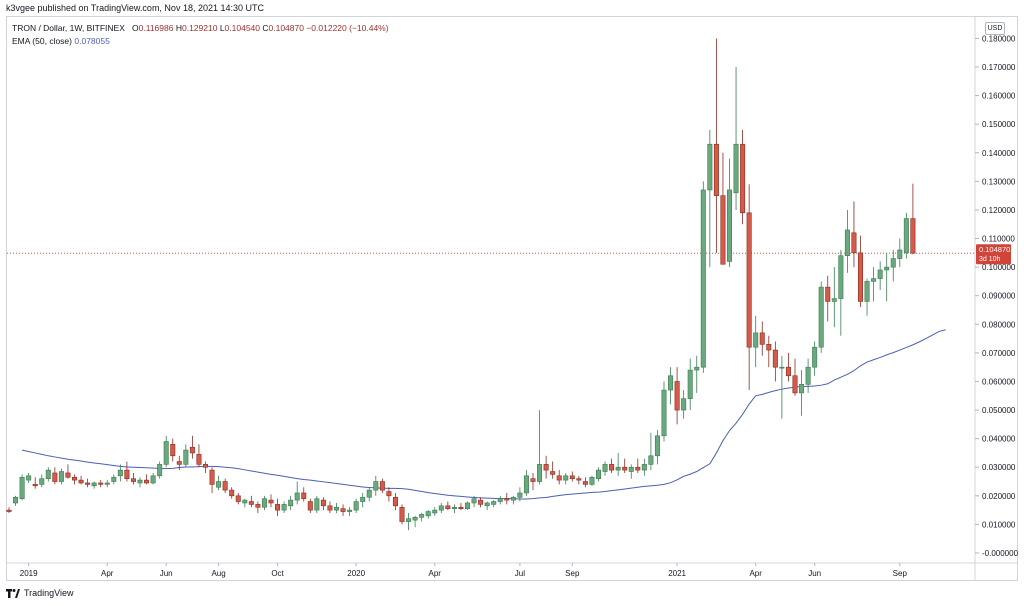 The height and width of the screenshot is (605, 1024). I want to click on y-tick-label: 0.160000, so click(999, 96).